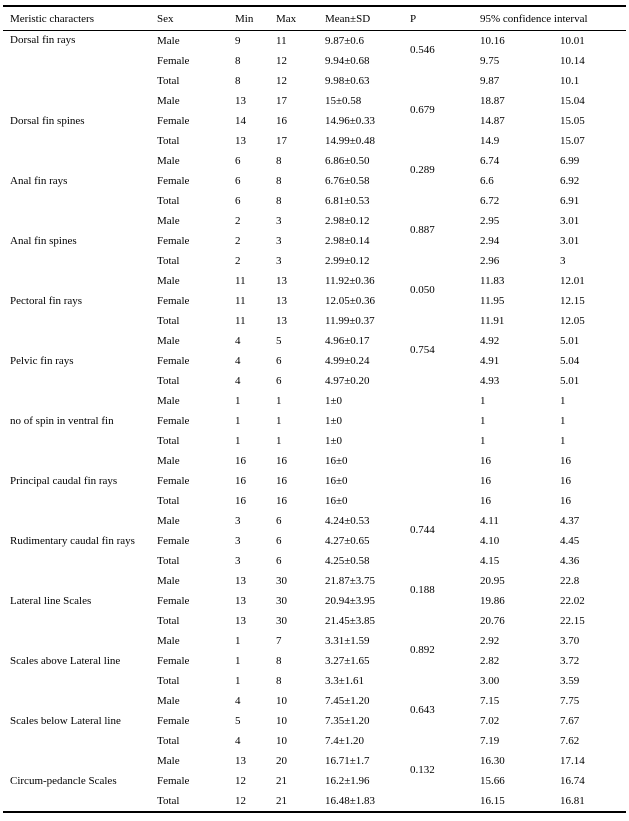 This screenshot has width=629, height=821. What do you see at coordinates (492, 801) in the screenshot?
I see `ci-low-cell: 16.15` at bounding box center [492, 801].